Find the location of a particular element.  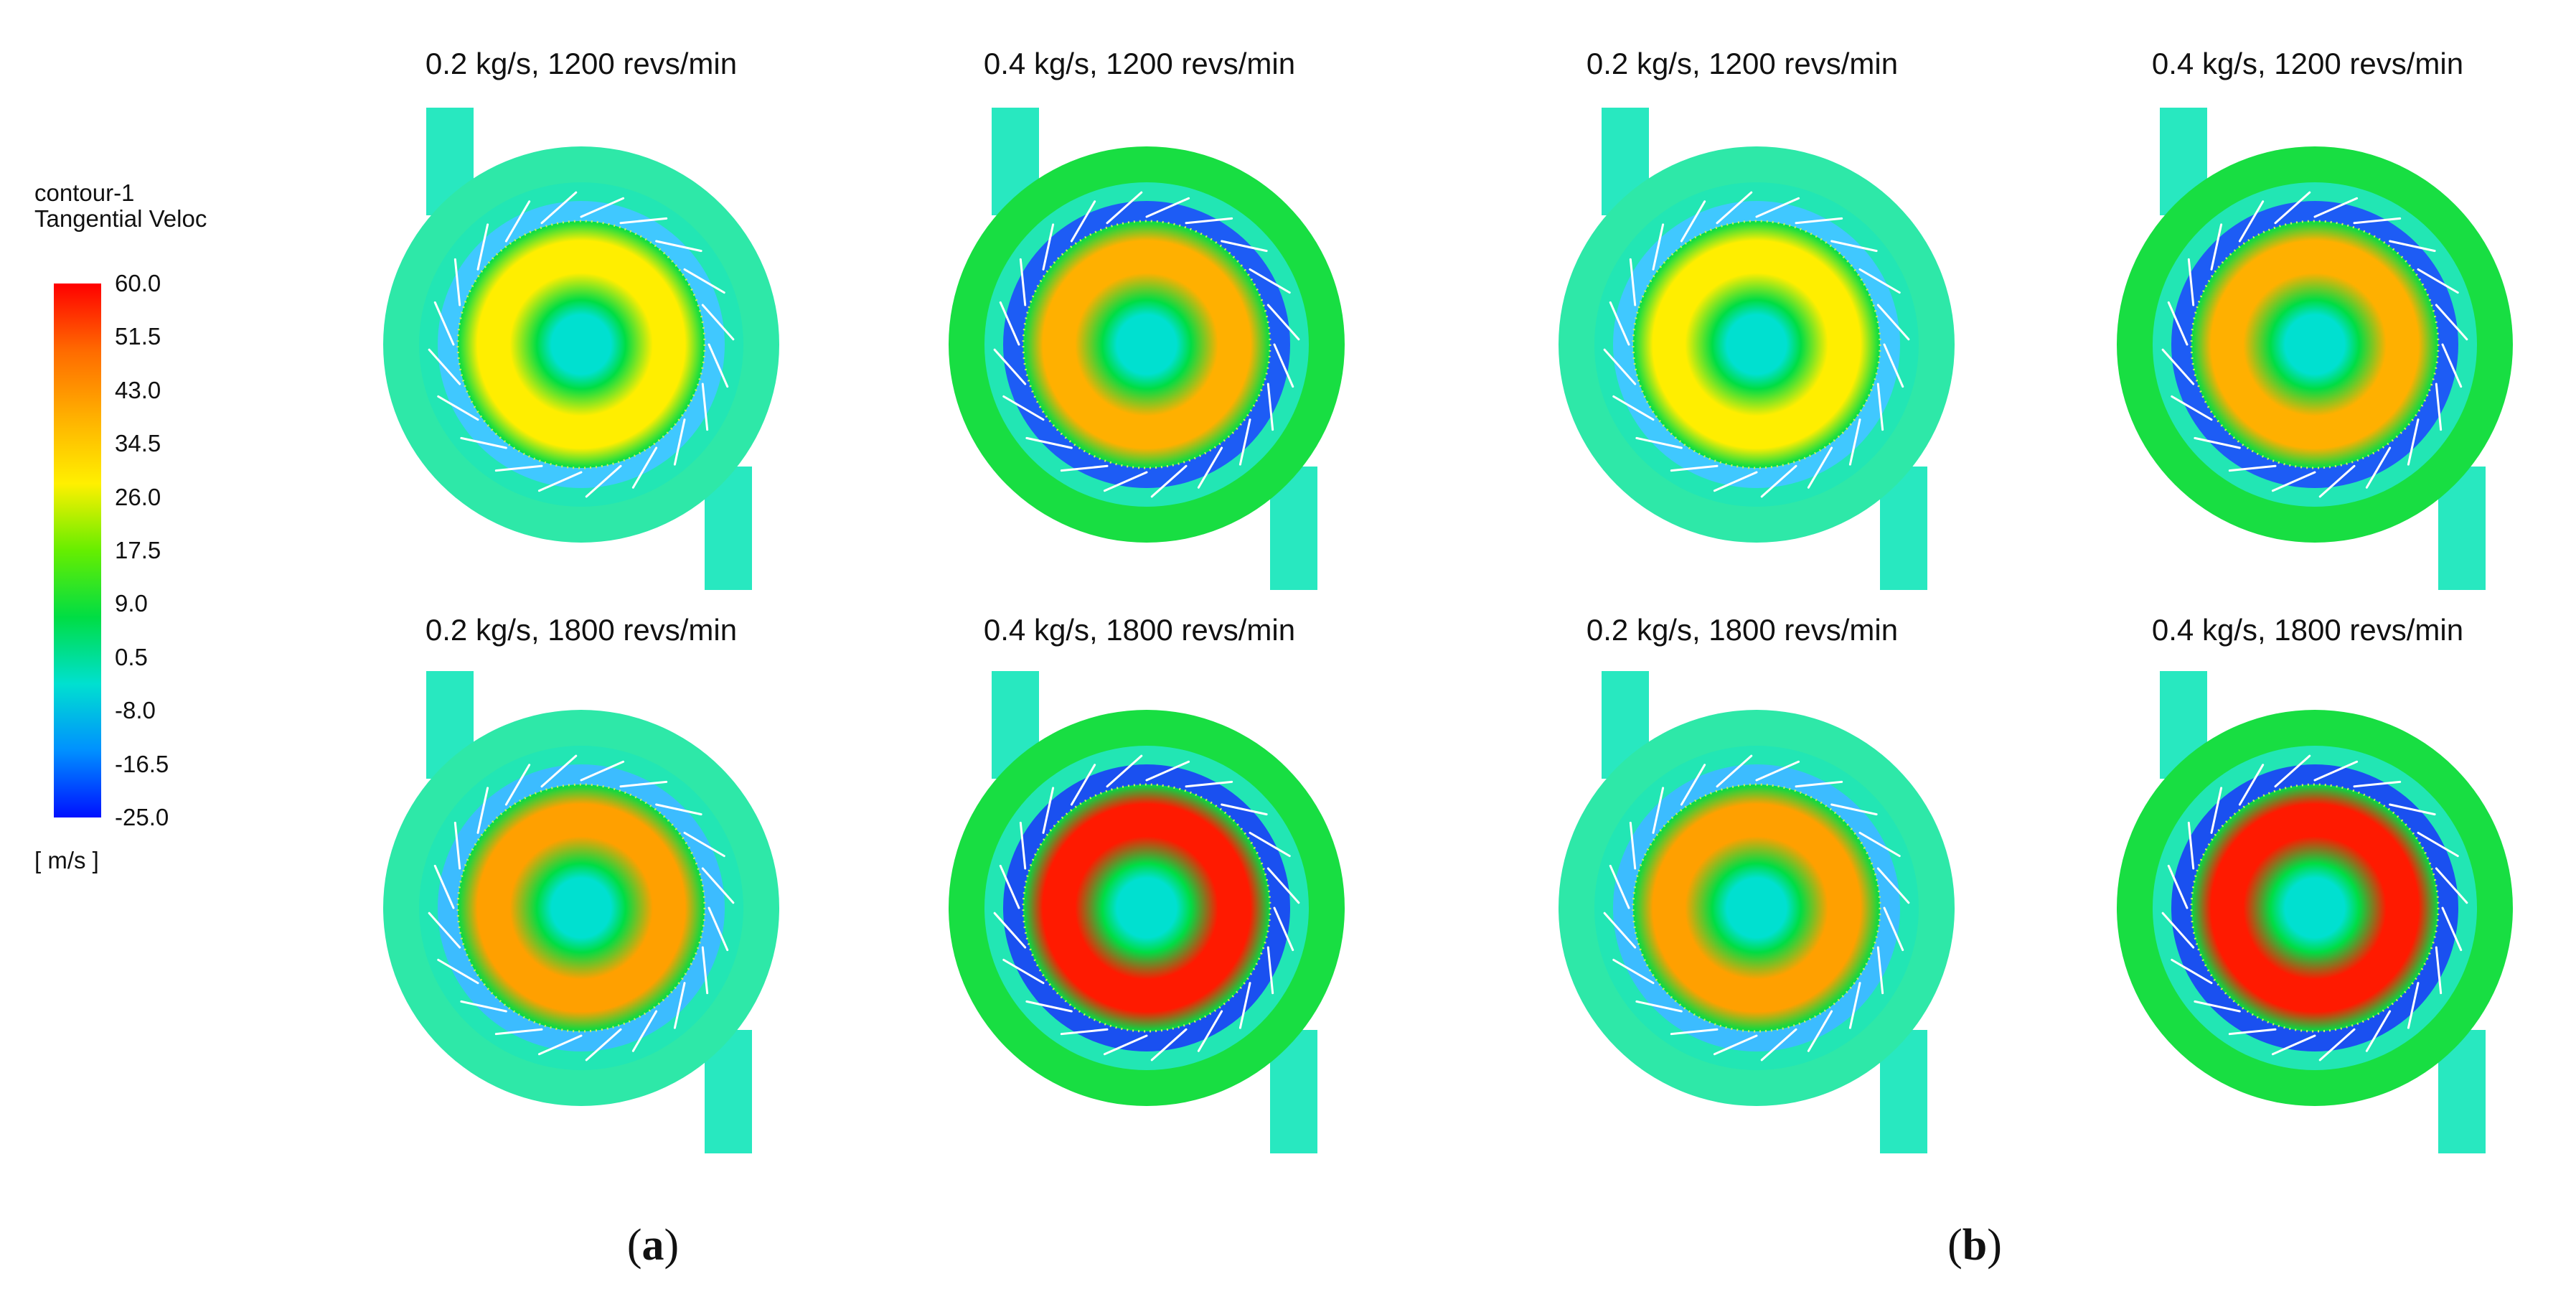

panel-label-a: (a) is located at coordinates (653, 1246).